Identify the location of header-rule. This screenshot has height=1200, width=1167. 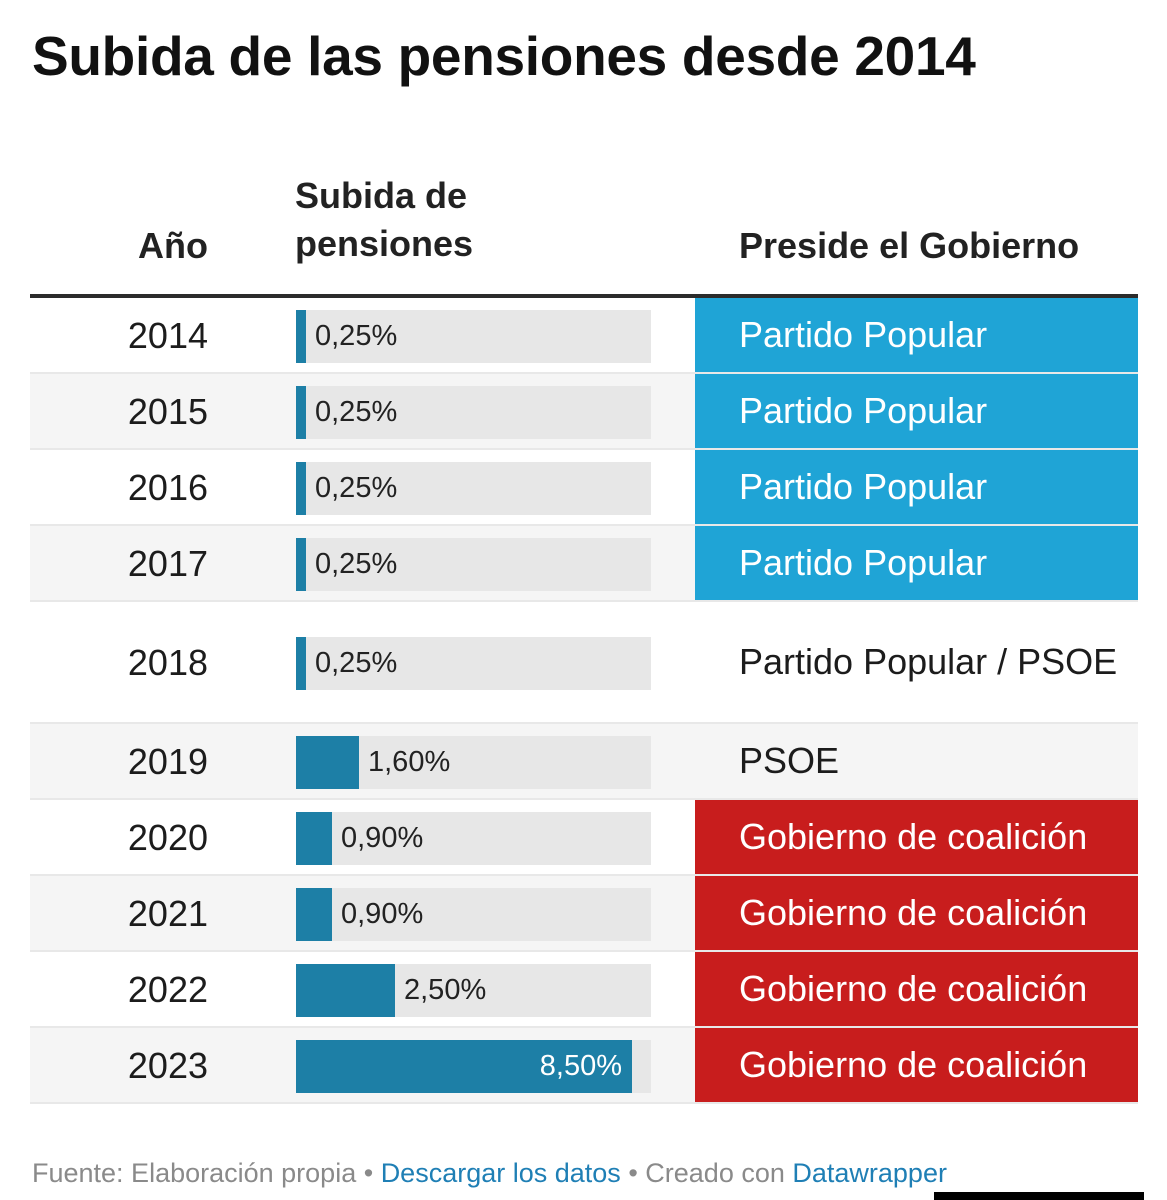
(584, 296).